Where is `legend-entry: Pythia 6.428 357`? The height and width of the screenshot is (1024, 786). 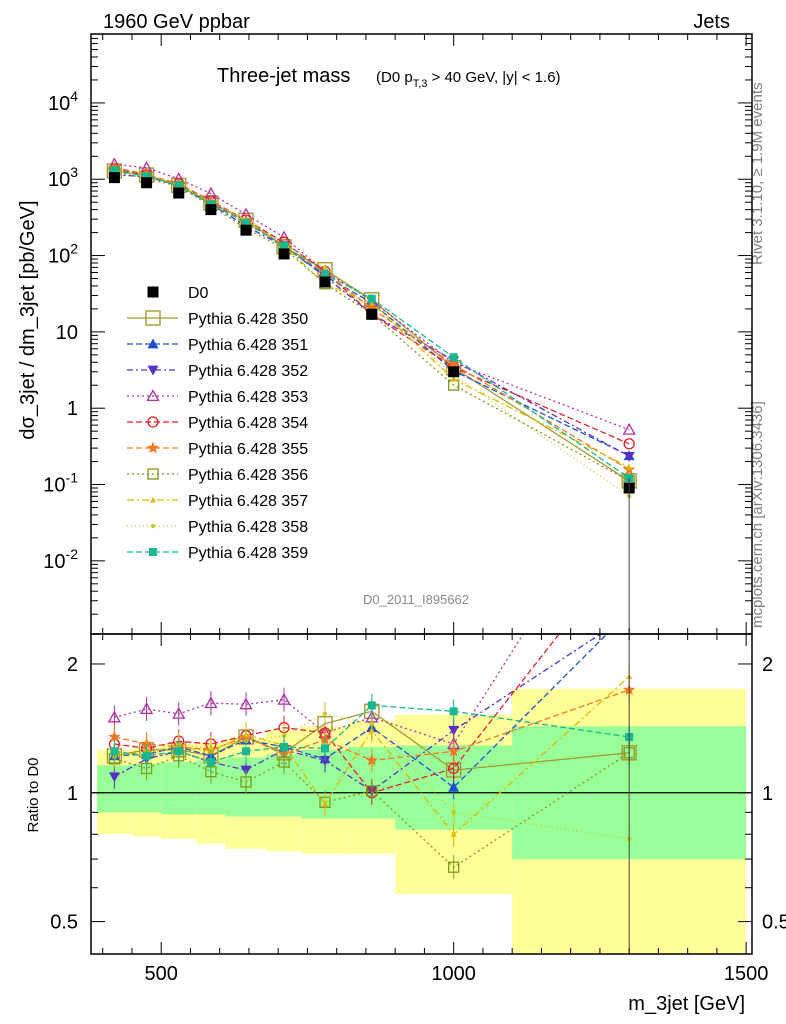 legend-entry: Pythia 6.428 357 is located at coordinates (217, 501).